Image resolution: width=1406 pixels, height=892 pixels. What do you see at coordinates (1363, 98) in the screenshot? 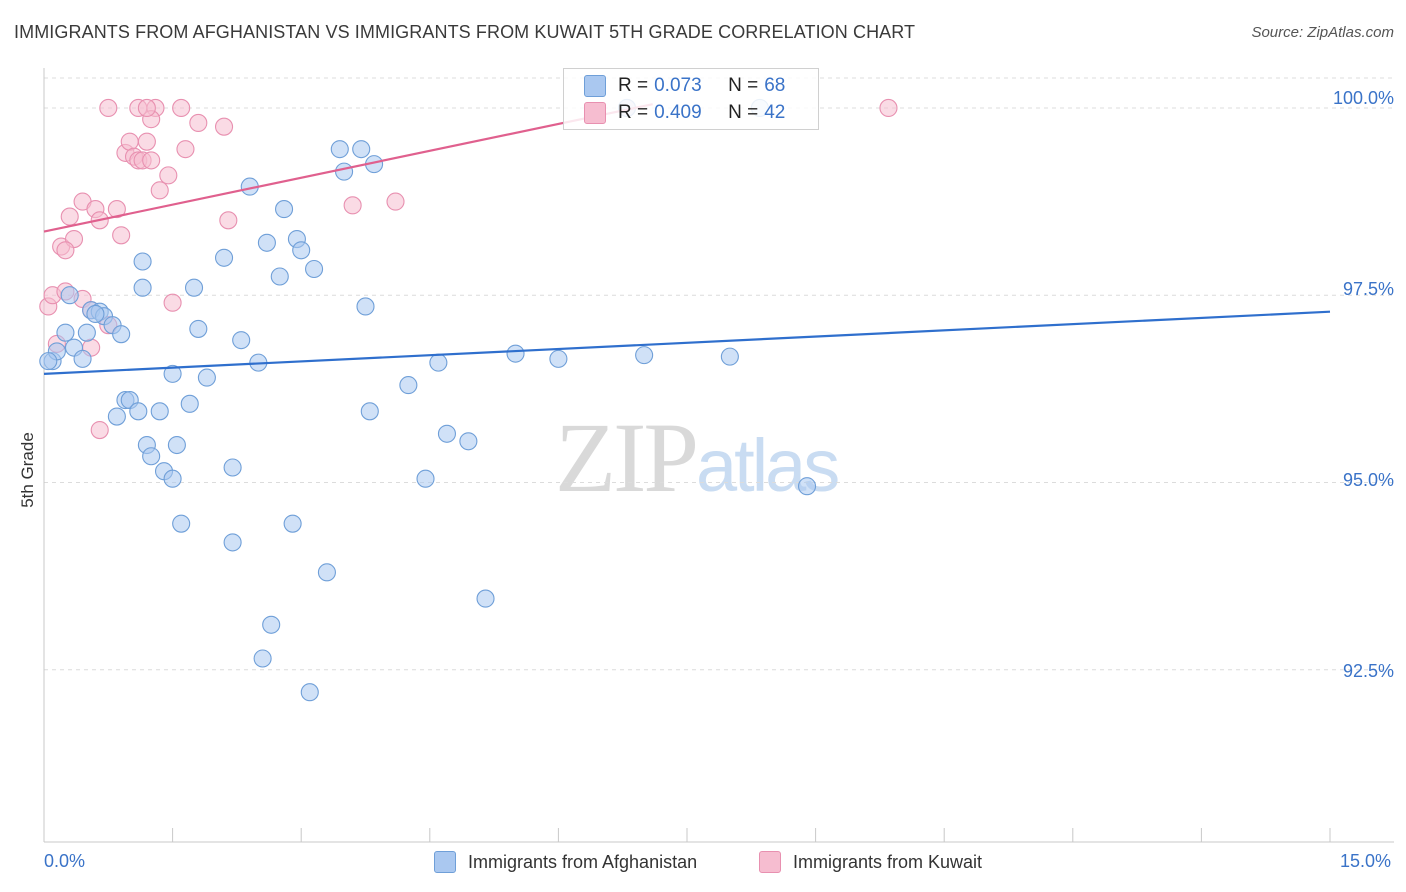
I see `y-tick-label: 100.0%` at bounding box center [1363, 98].